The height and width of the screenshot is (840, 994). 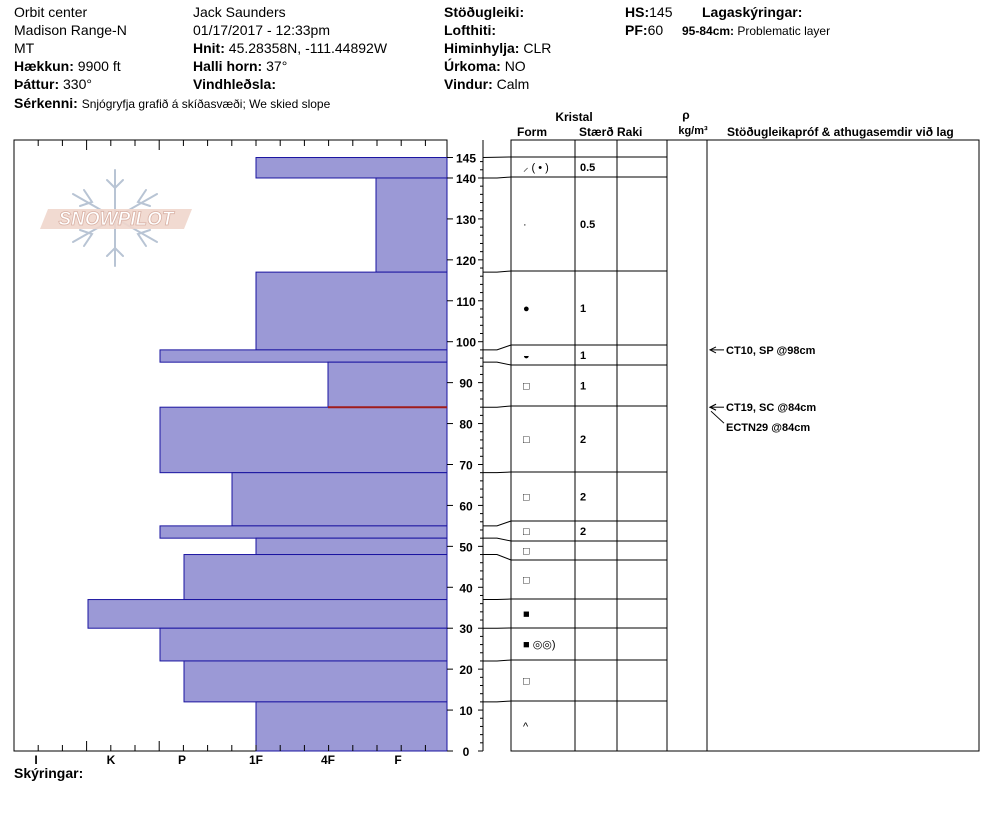 What do you see at coordinates (111, 760) in the screenshot?
I see `hardness-label: K` at bounding box center [111, 760].